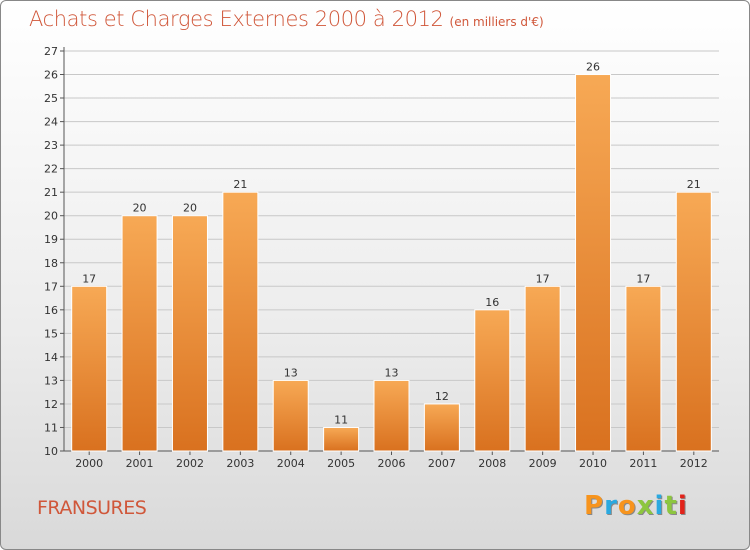 This screenshot has width=750, height=550. I want to click on bar-2003, so click(240, 321).